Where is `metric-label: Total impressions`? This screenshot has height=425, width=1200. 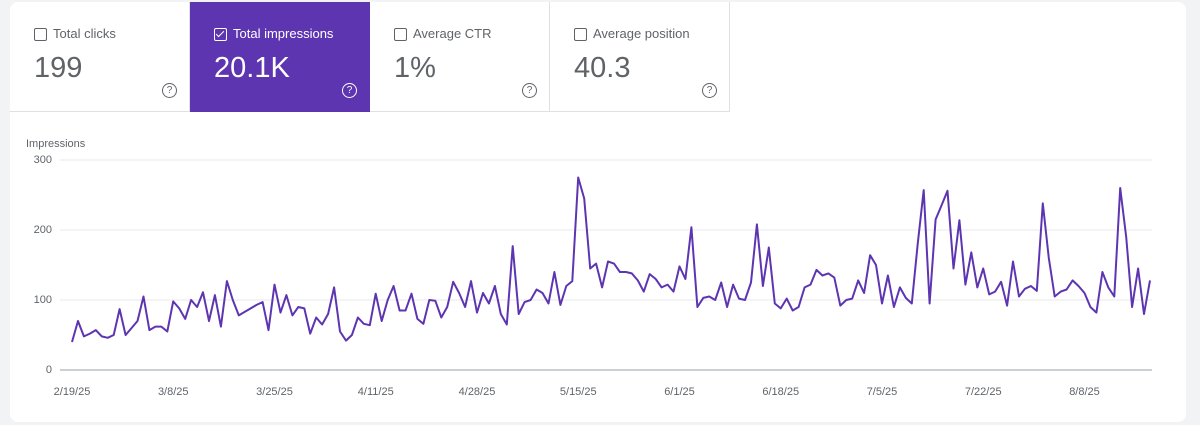 metric-label: Total impressions is located at coordinates (283, 33).